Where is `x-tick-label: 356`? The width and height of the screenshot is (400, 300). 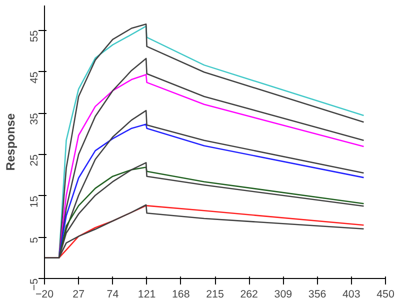 x-tick-label: 356 is located at coordinates (317, 294).